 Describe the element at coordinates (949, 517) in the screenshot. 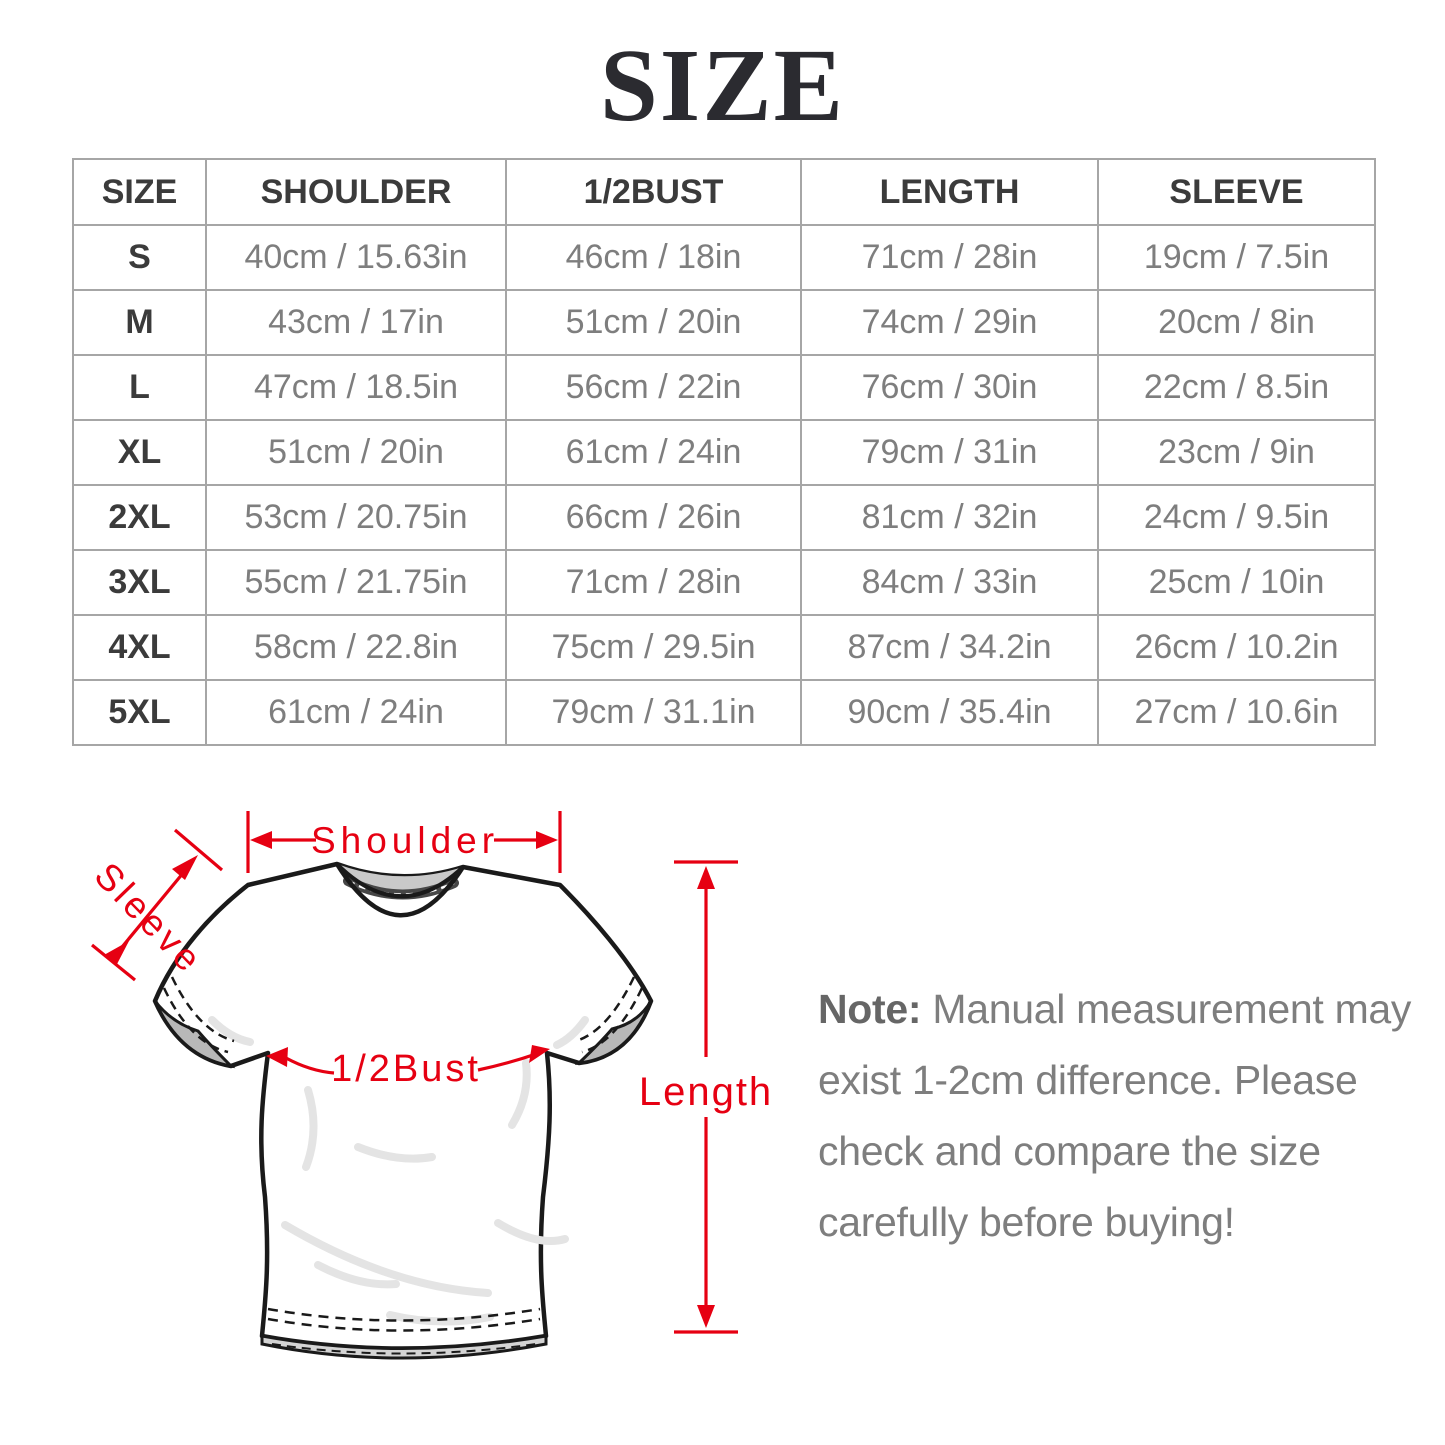

I see `measurement-cell: 81cm / 32in` at that location.